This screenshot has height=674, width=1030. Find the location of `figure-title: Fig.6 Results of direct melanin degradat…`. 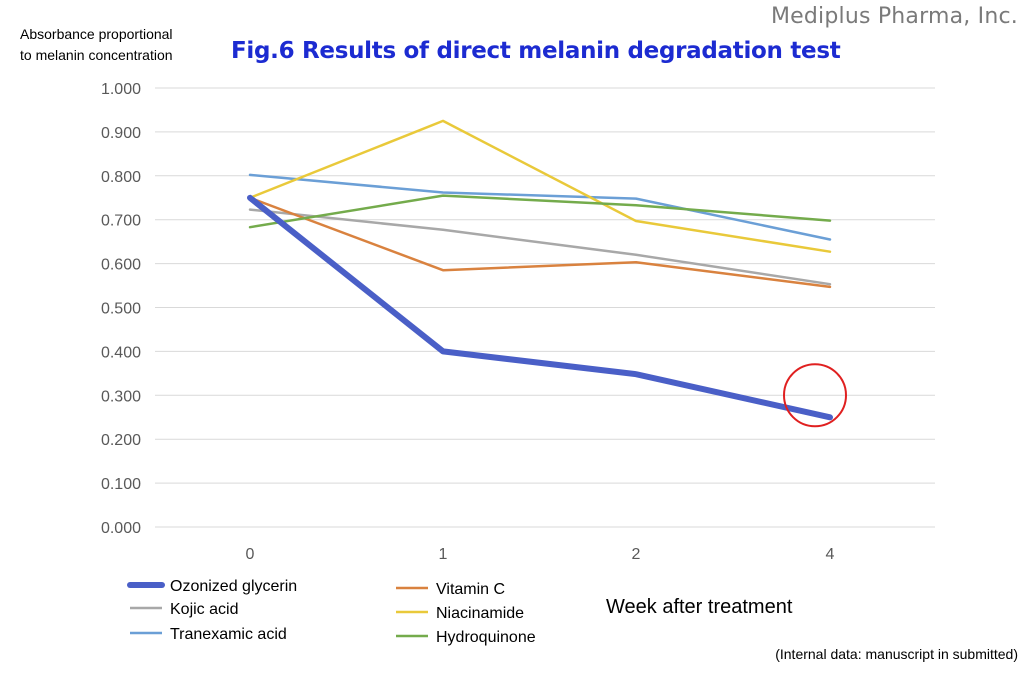

figure-title: Fig.6 Results of direct melanin degradat… is located at coordinates (536, 51).